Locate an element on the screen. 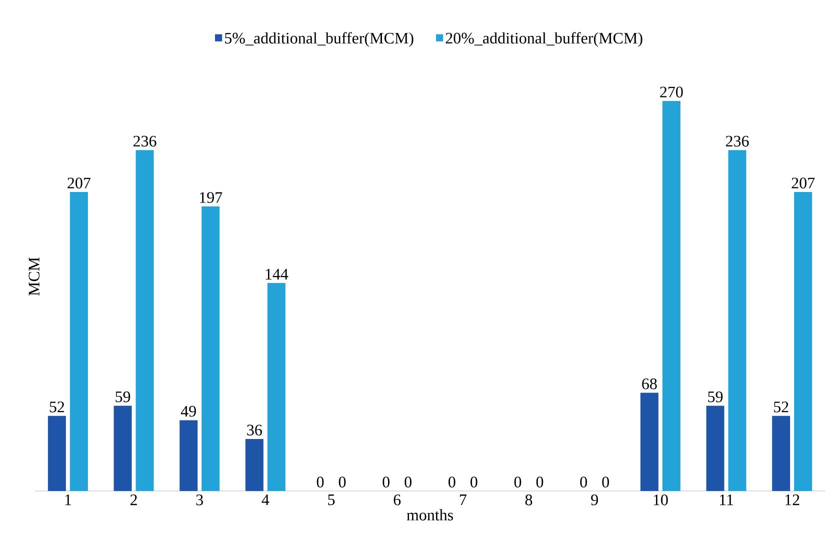  x-tick-label: 12 is located at coordinates (793, 500).